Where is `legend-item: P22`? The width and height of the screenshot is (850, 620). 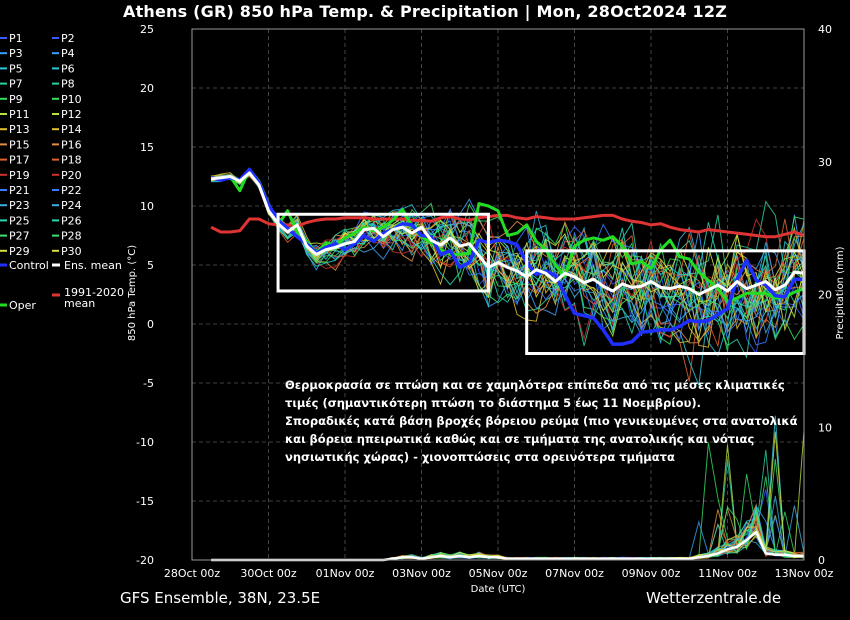 legend-item: P22 is located at coordinates (71, 190).